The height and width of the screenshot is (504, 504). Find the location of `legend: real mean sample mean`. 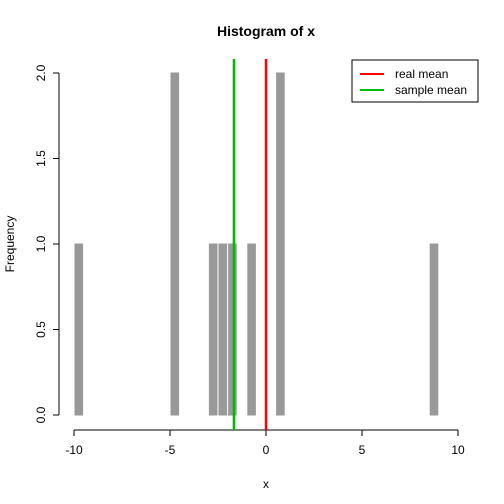

legend: real mean sample mean is located at coordinates (415, 81).